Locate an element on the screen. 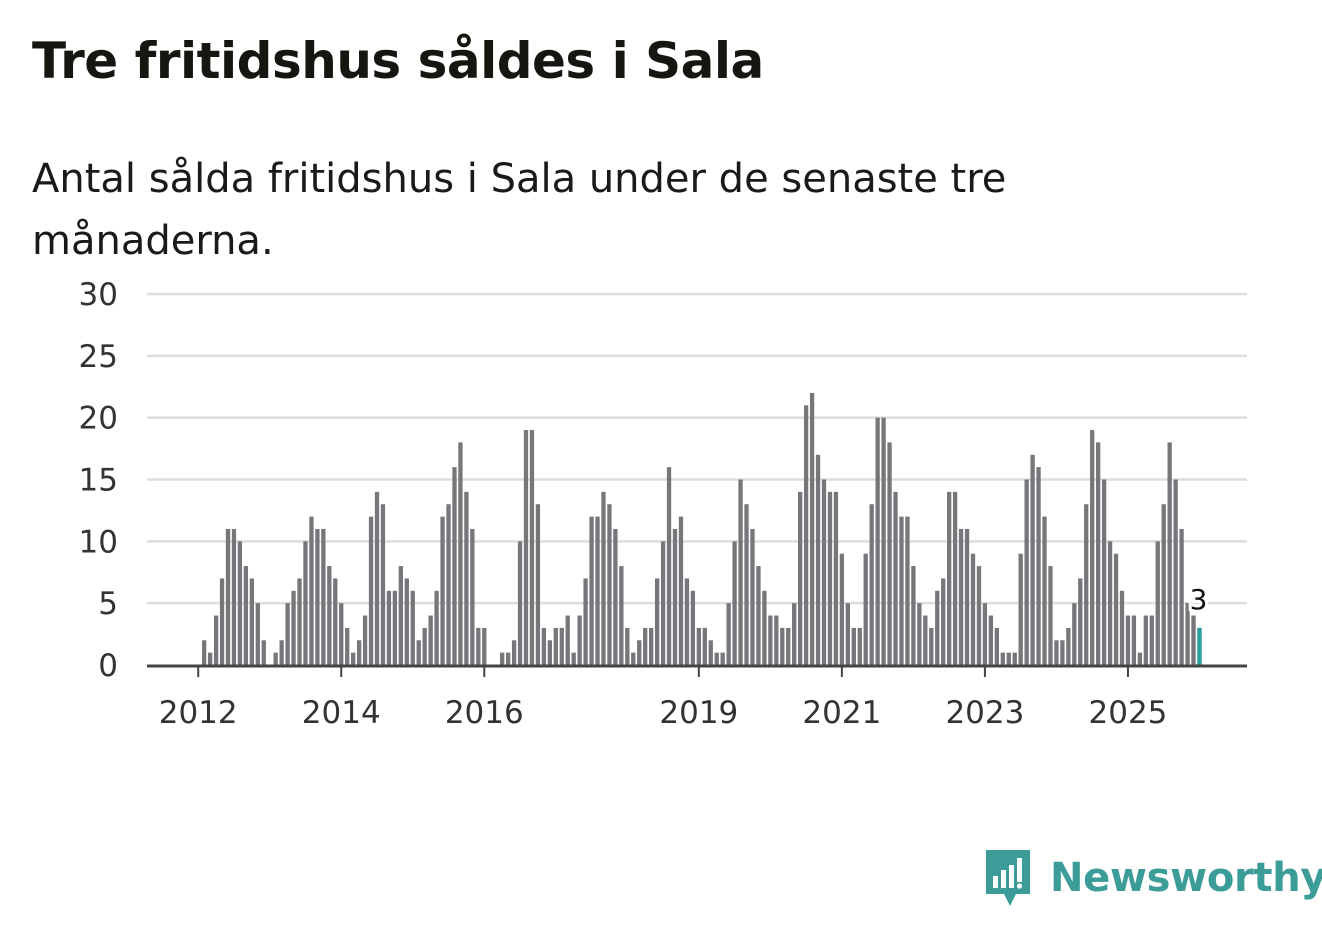 Image resolution: width=1322 pixels, height=939 pixels. y-axis-ticks: 0 5 10 15 20 25 30 is located at coordinates (98, 480).